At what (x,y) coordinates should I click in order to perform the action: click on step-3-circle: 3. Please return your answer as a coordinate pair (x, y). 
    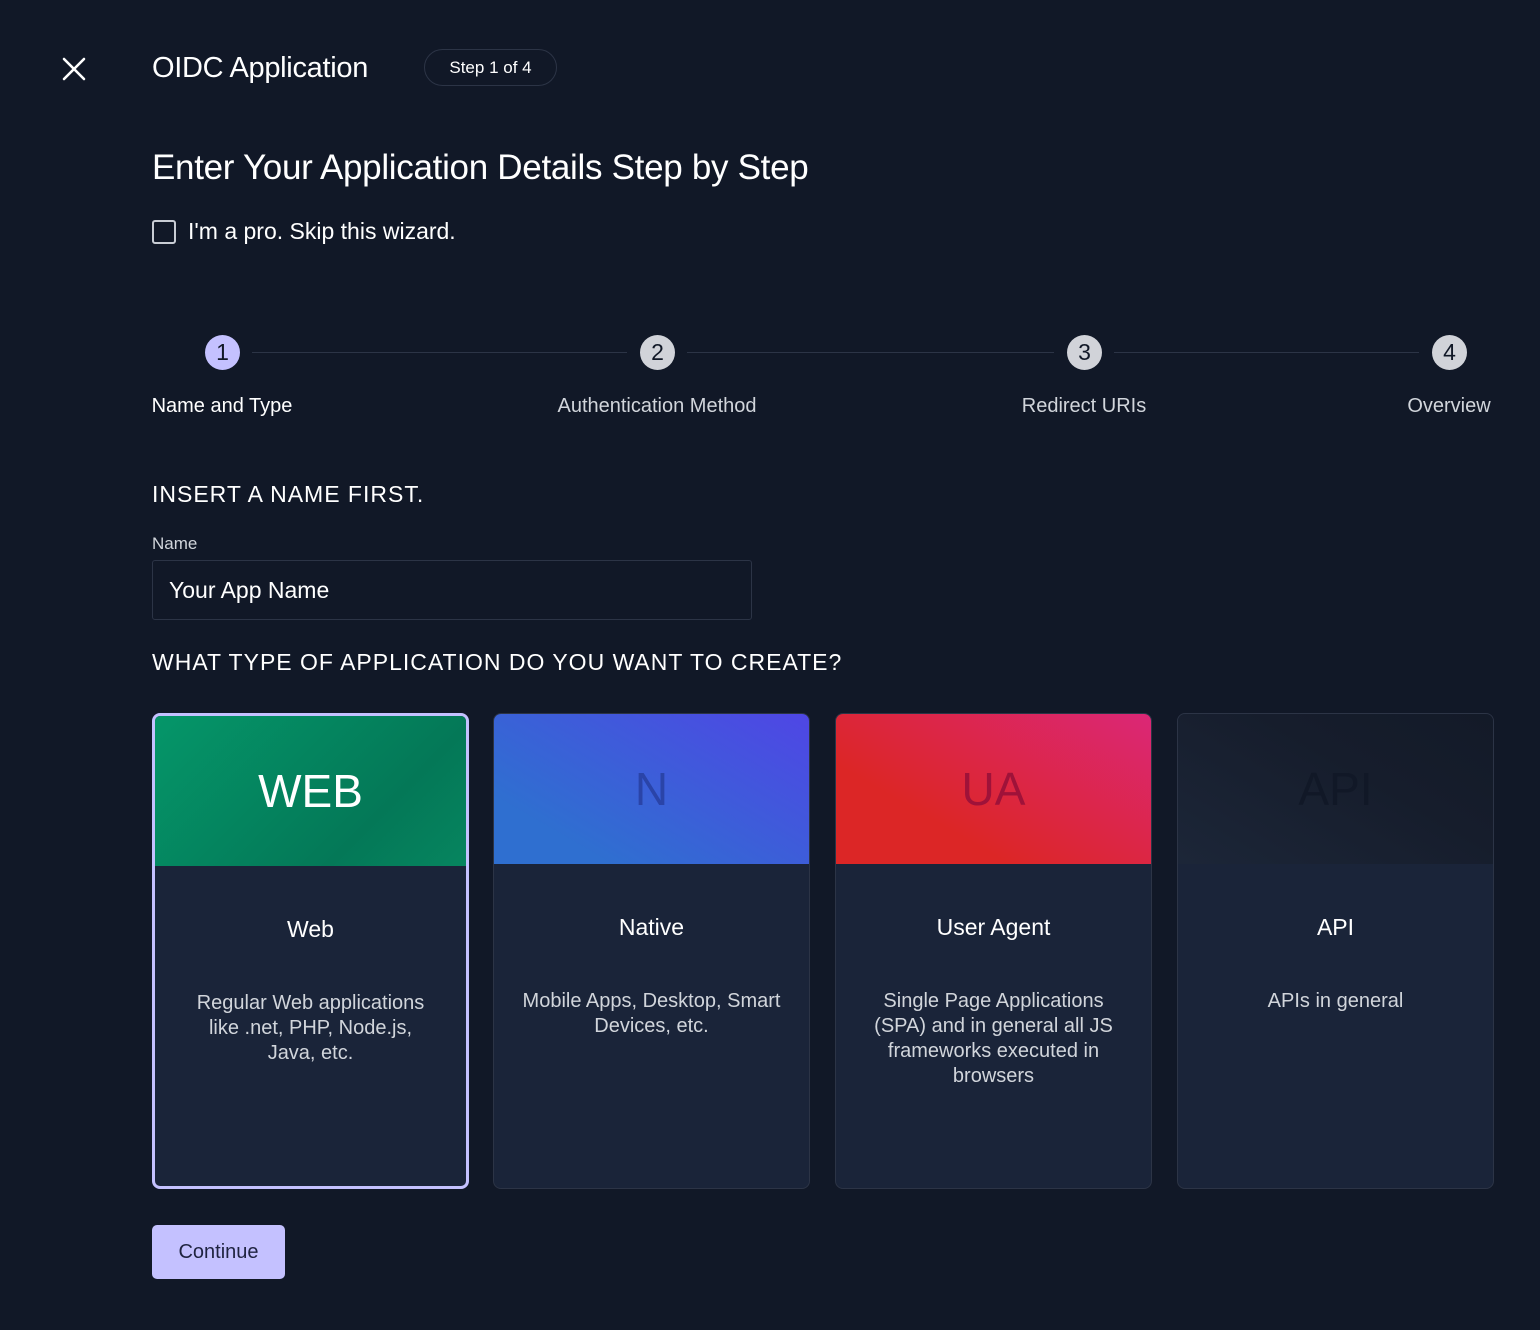
    Looking at the image, I should click on (1084, 352).